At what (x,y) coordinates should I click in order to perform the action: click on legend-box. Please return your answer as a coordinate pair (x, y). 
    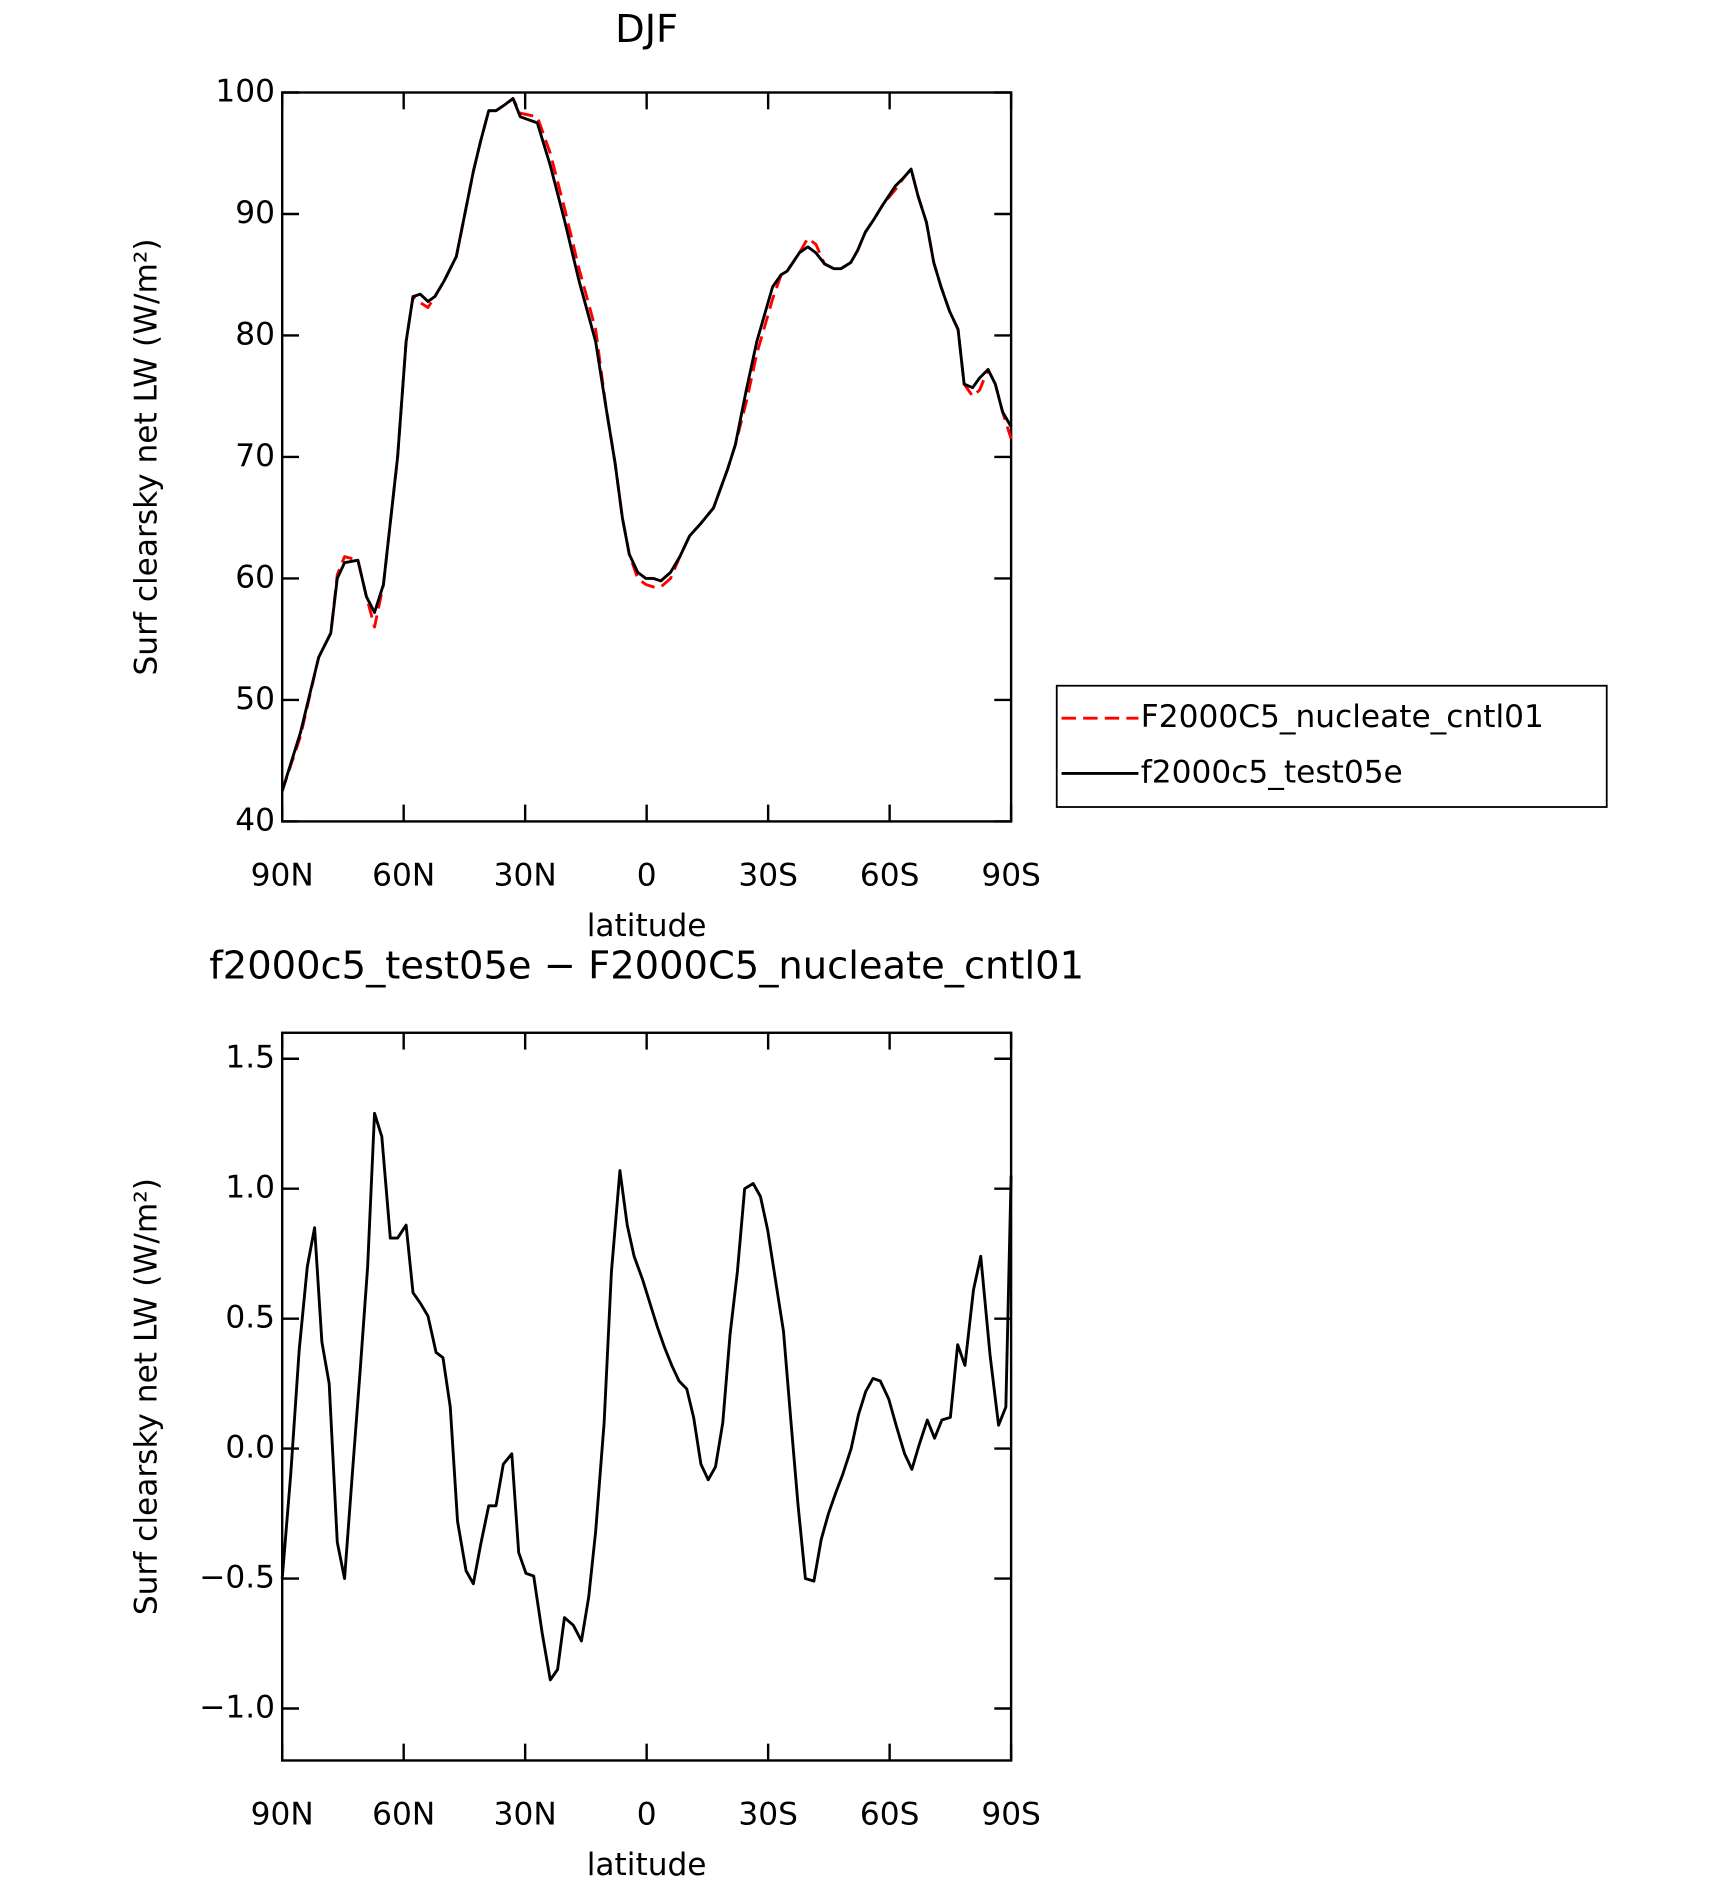
    Looking at the image, I should click on (1331, 746).